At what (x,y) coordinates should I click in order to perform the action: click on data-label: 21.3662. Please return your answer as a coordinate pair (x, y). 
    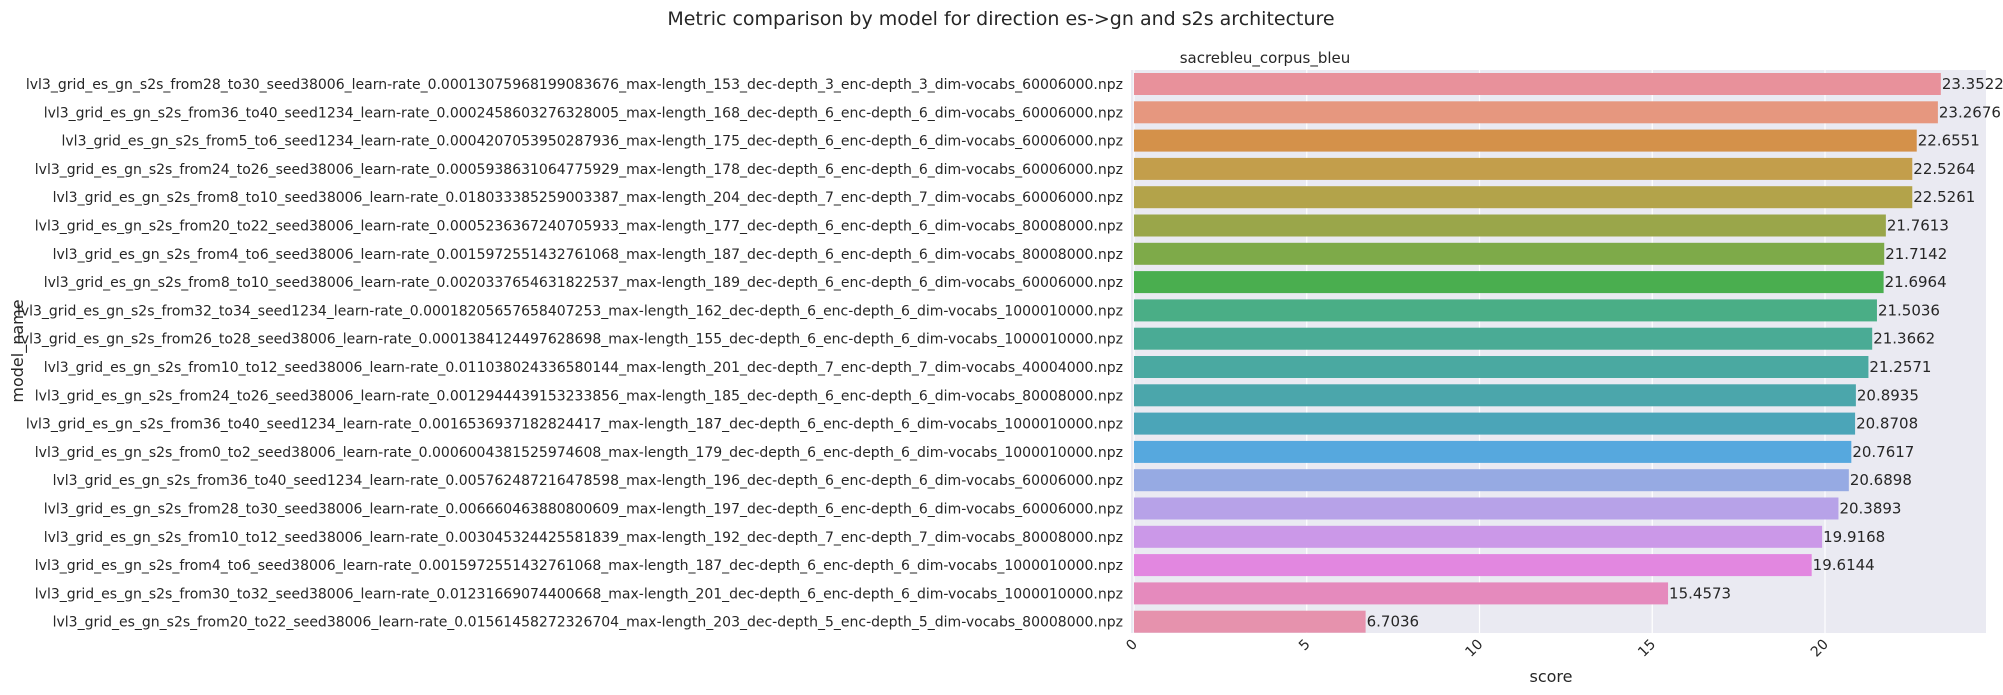
    Looking at the image, I should click on (1904, 339).